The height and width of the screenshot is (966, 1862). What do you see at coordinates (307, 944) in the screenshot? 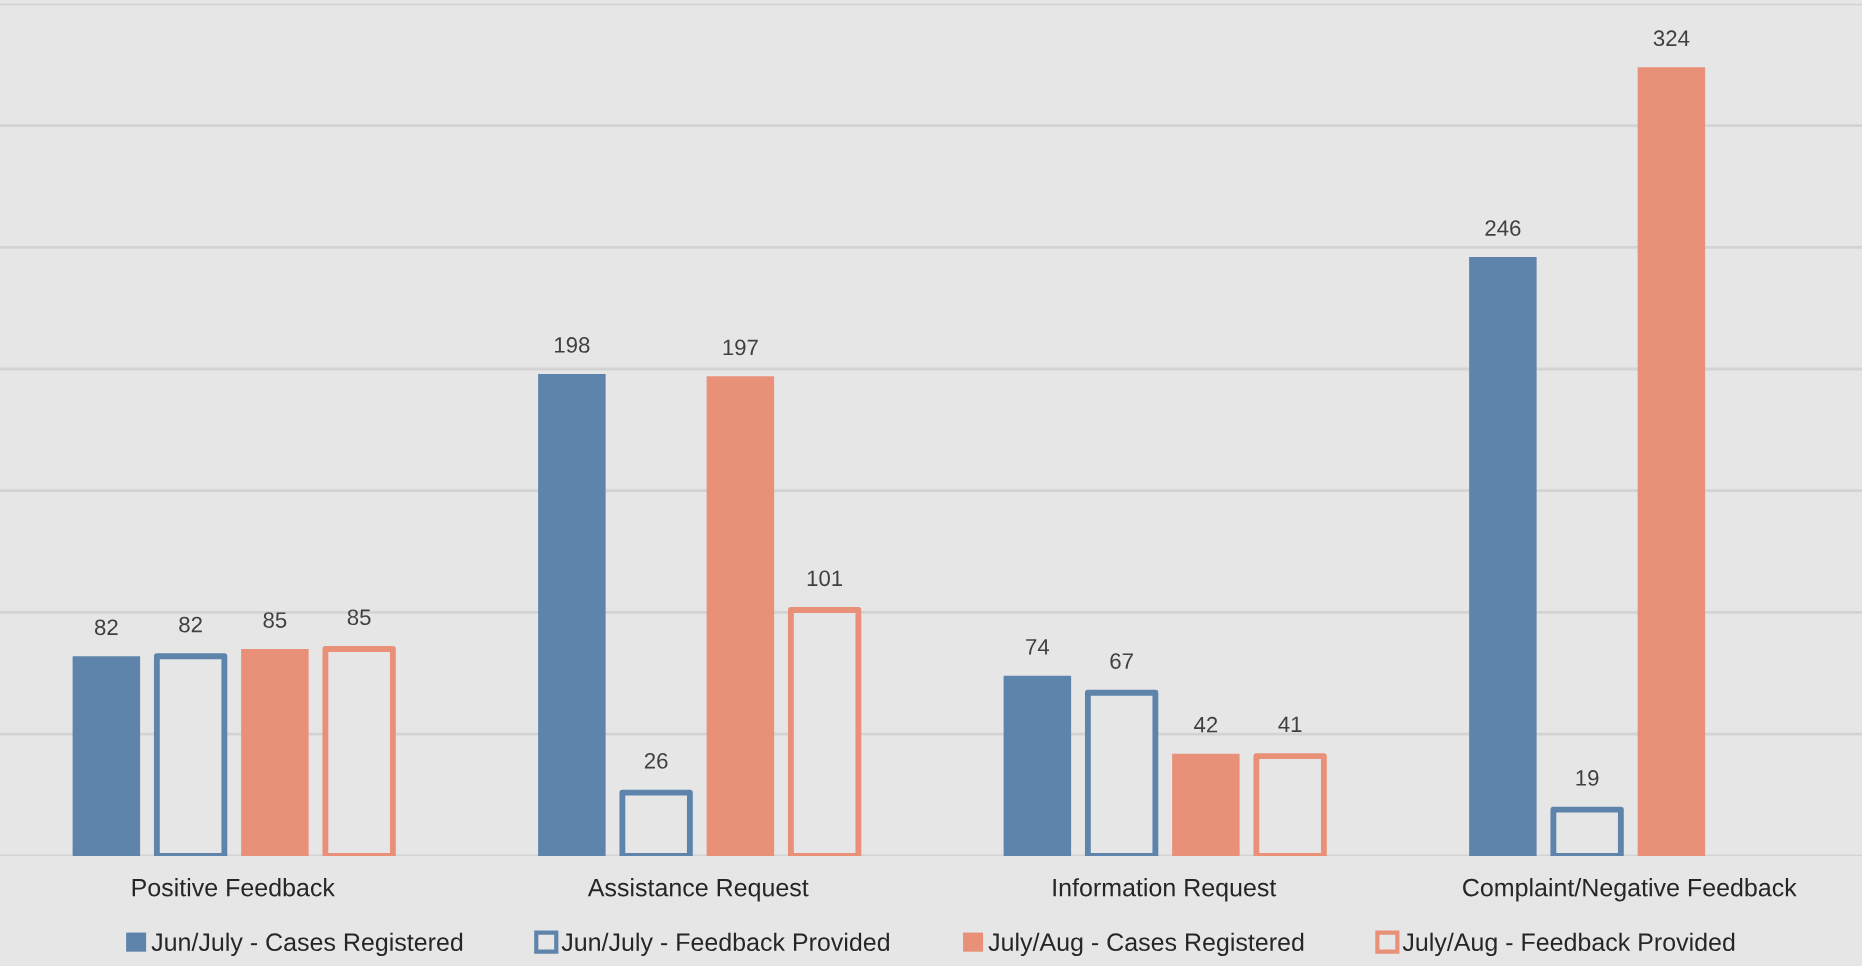
I see `legend-label: Jun/July - Cases Registered` at bounding box center [307, 944].